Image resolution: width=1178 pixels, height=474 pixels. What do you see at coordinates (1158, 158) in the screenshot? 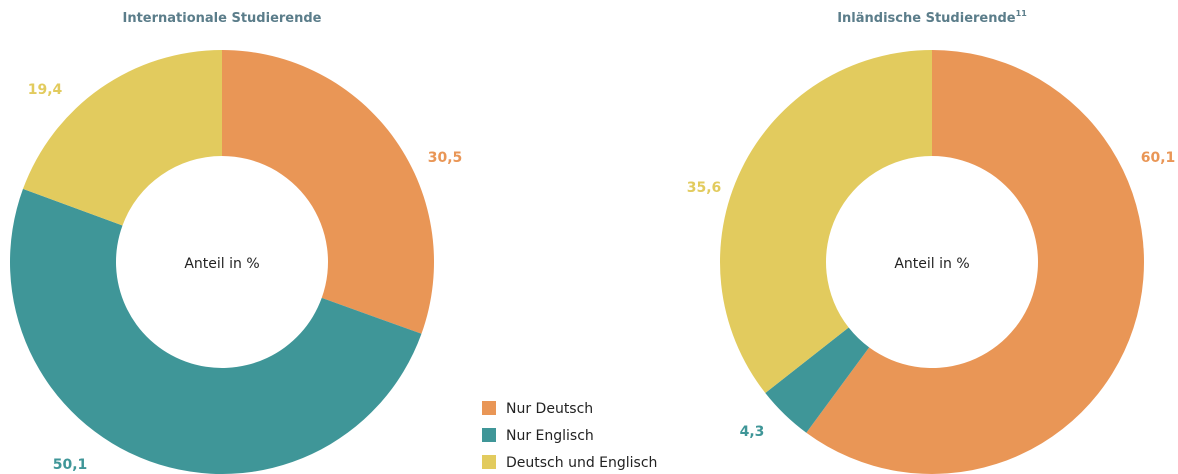
I see `value-label: 60,1` at bounding box center [1158, 158].